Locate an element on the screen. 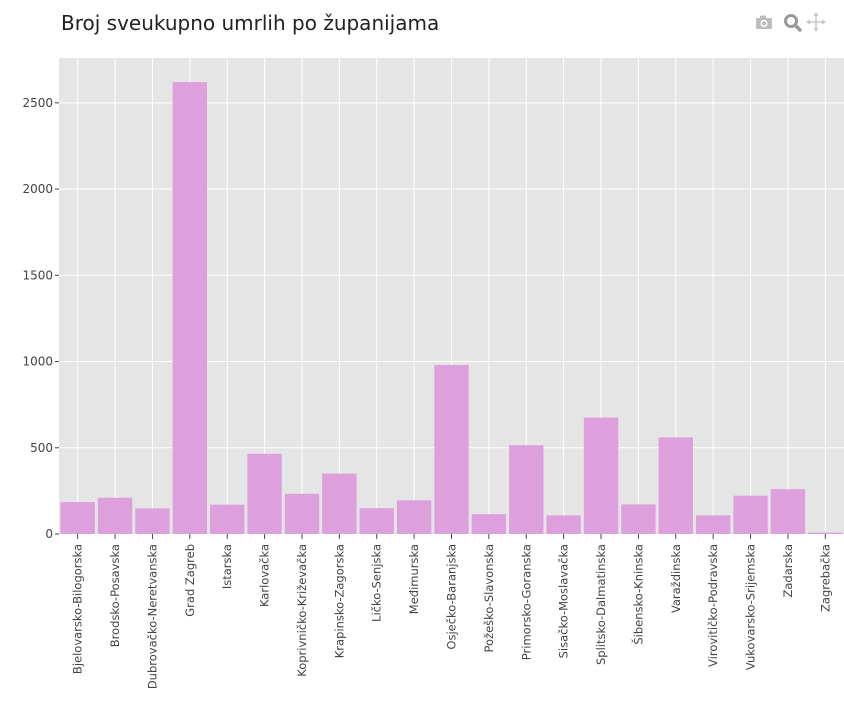 The height and width of the screenshot is (711, 844). x-tick-label: Šibensko-Kninska is located at coordinates (637, 594).